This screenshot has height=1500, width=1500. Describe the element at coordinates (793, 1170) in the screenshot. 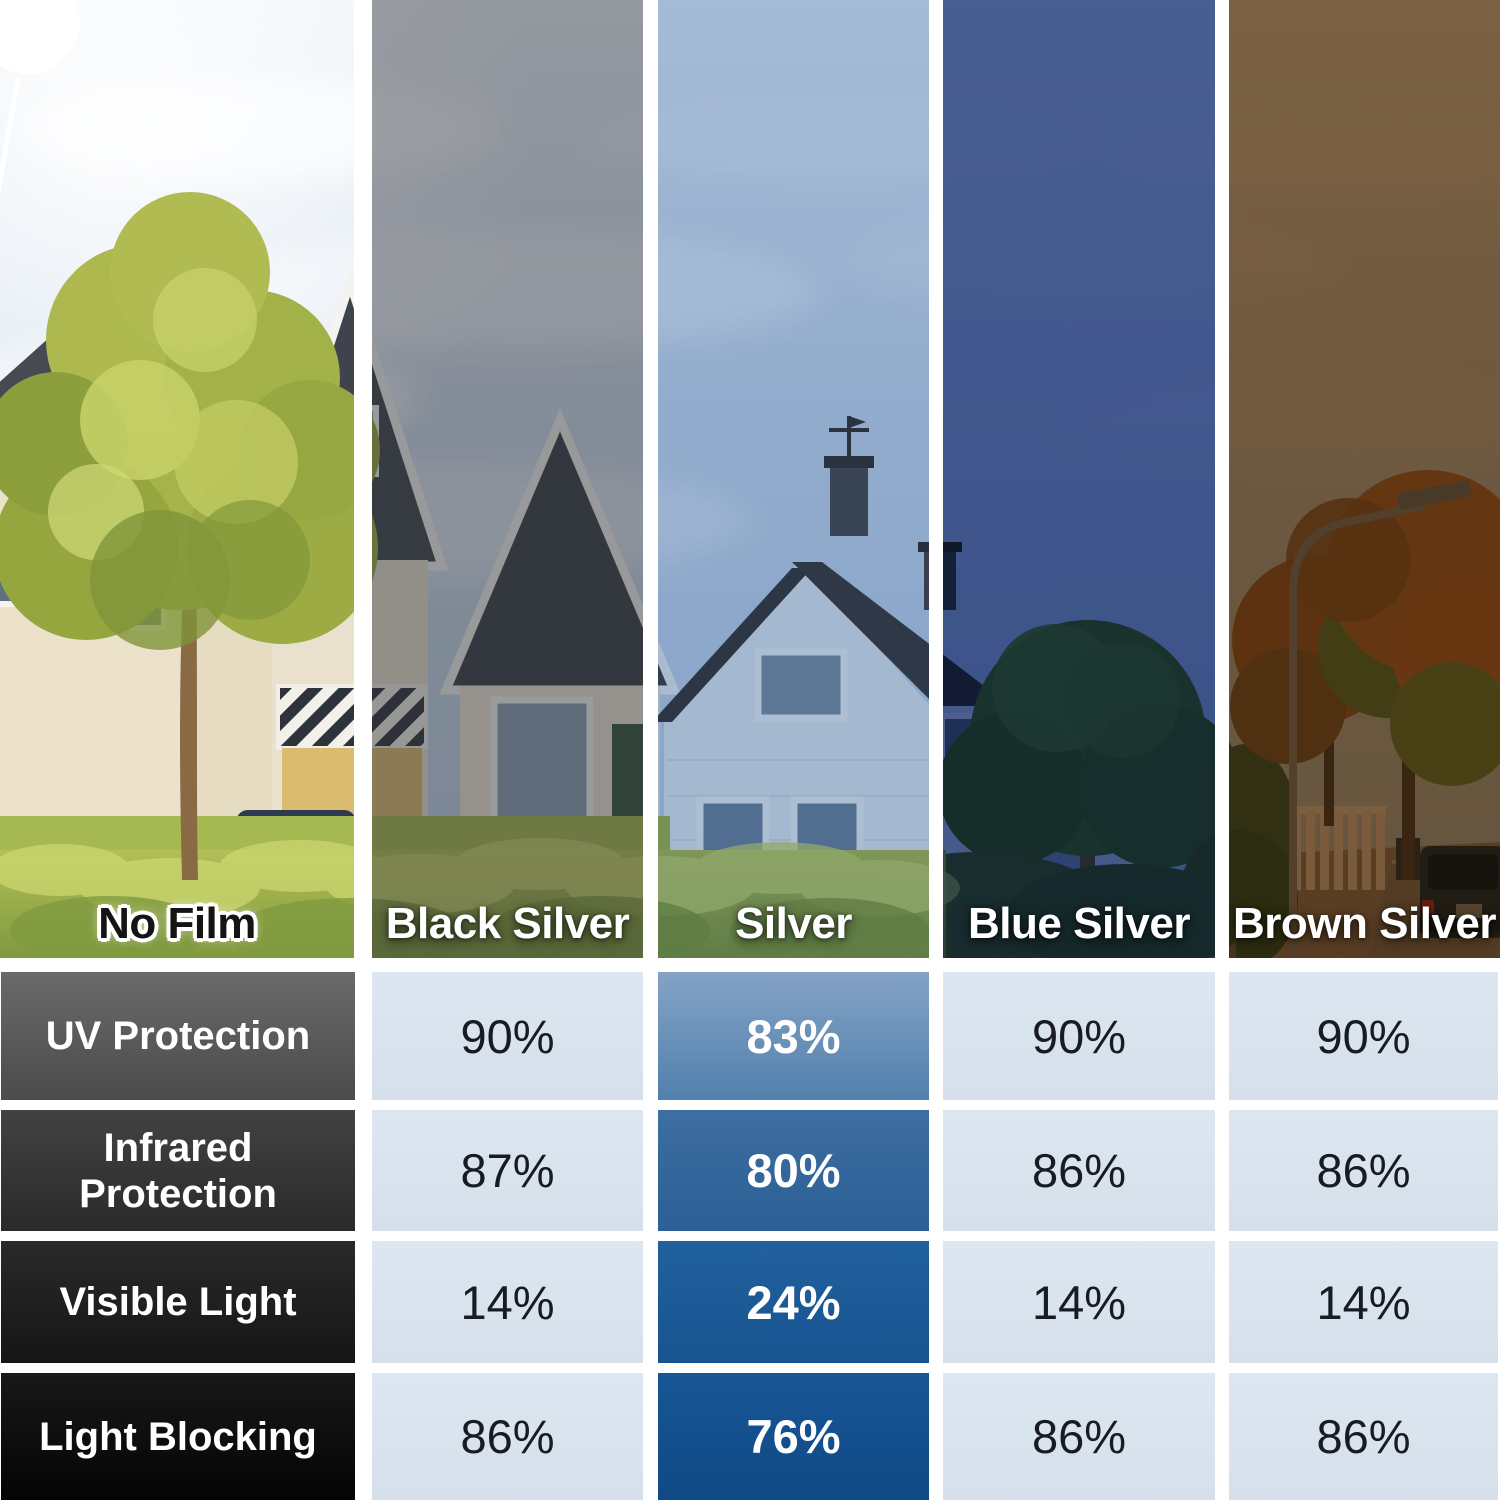

I see `value-cell-silver-ir: 80%` at that location.